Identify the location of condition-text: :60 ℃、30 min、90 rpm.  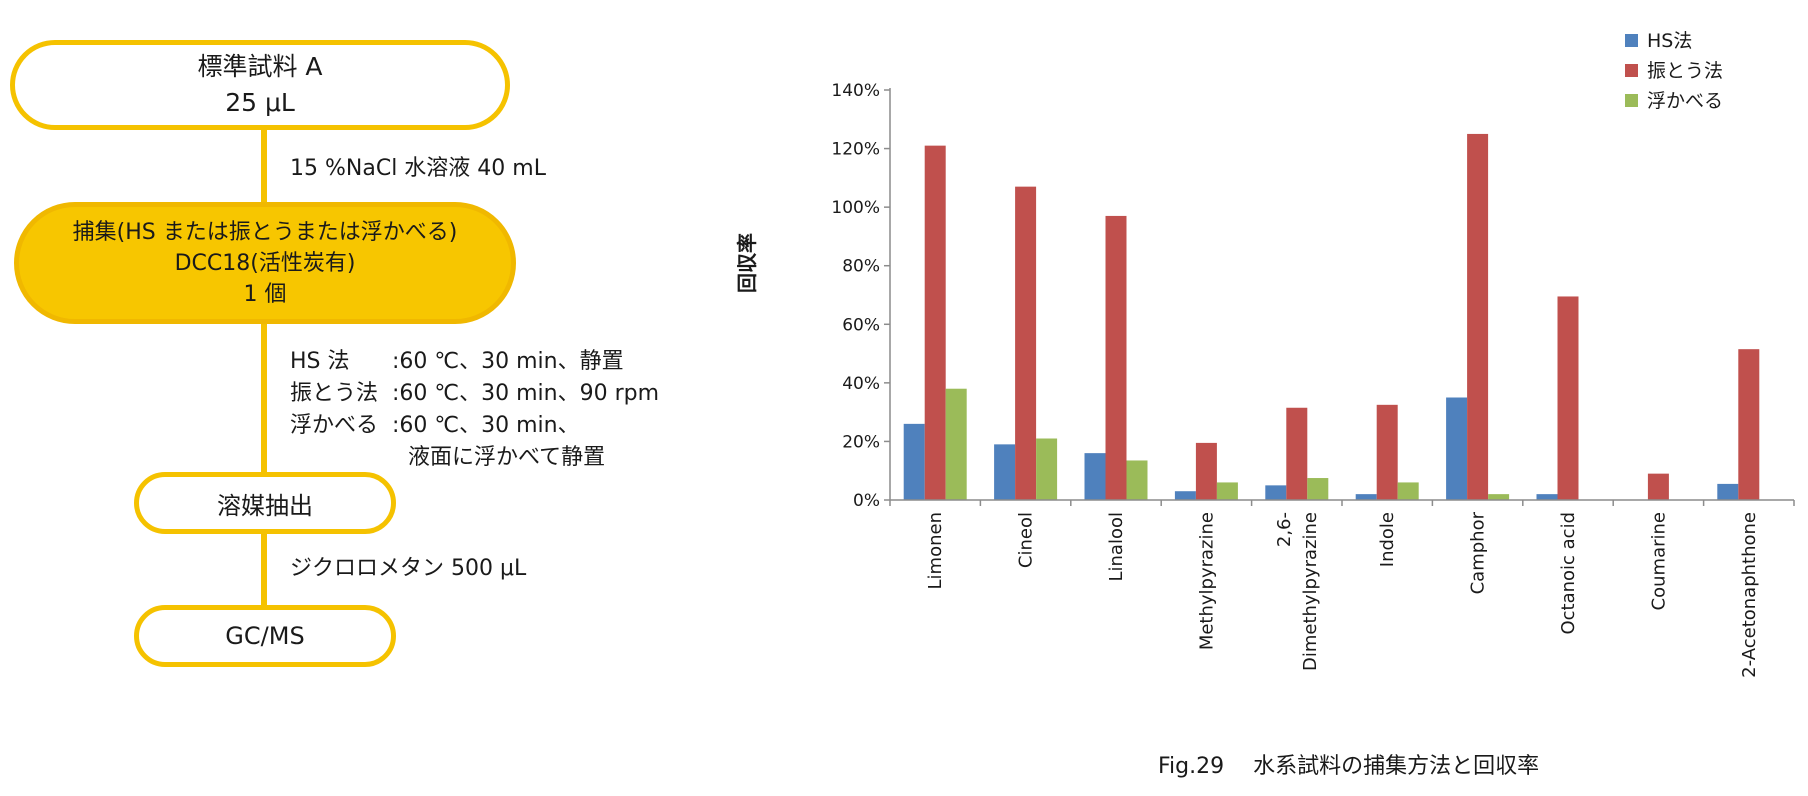
(526, 393).